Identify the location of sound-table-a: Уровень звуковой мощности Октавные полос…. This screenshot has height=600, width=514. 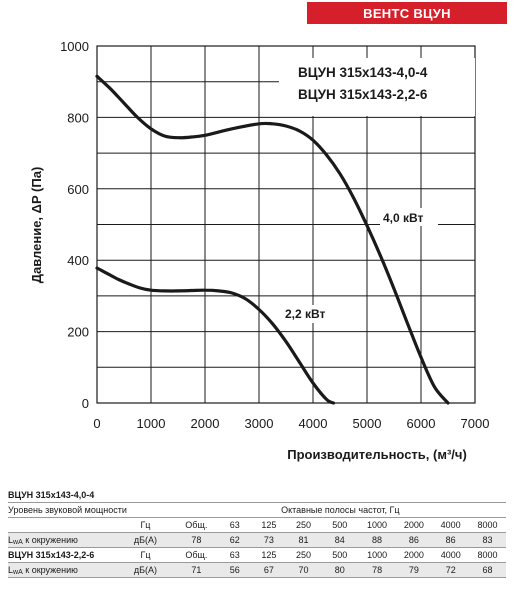
(257, 524).